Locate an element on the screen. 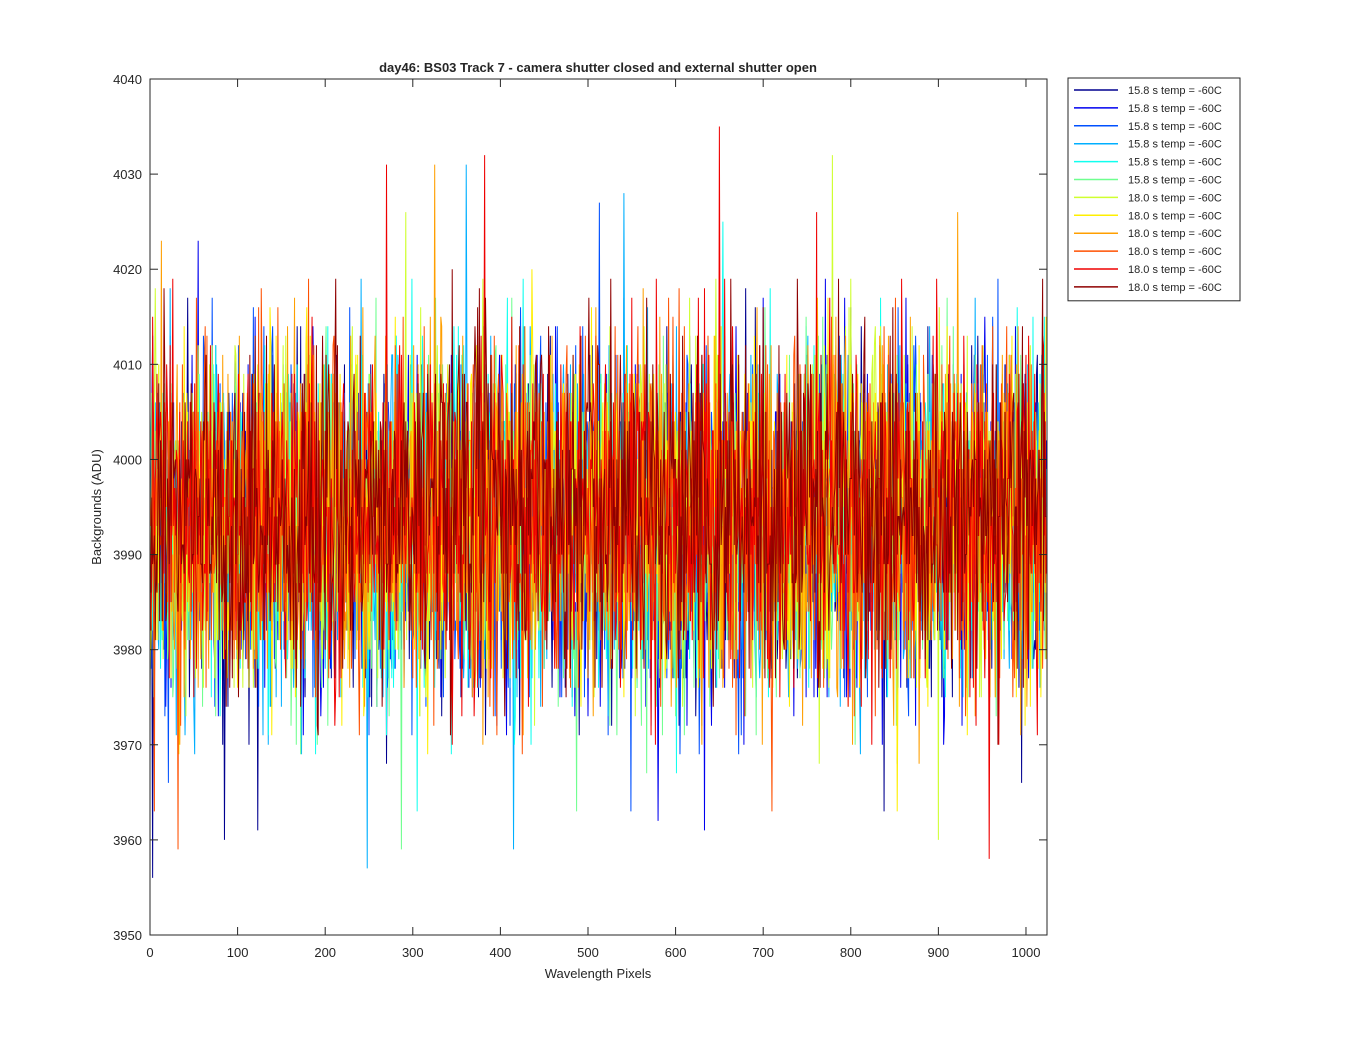 Image resolution: width=1350 pixels, height=1050 pixels. y-tick-label: 4040 is located at coordinates (127, 79).